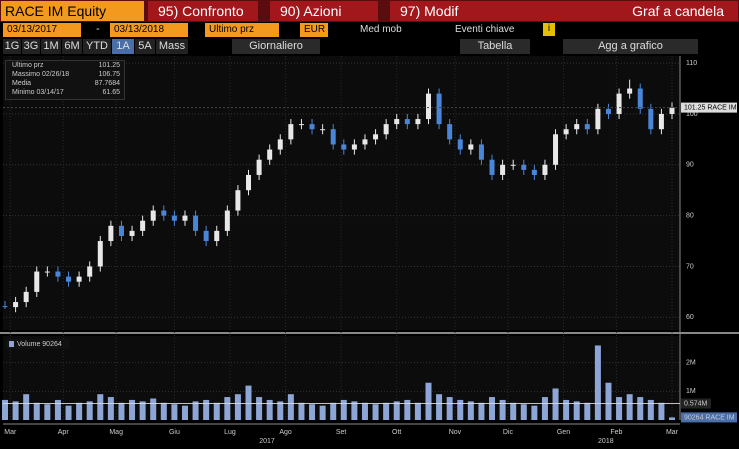 Image resolution: width=739 pixels, height=449 pixels. What do you see at coordinates (97, 46) in the screenshot?
I see `period-button: YTD` at bounding box center [97, 46].